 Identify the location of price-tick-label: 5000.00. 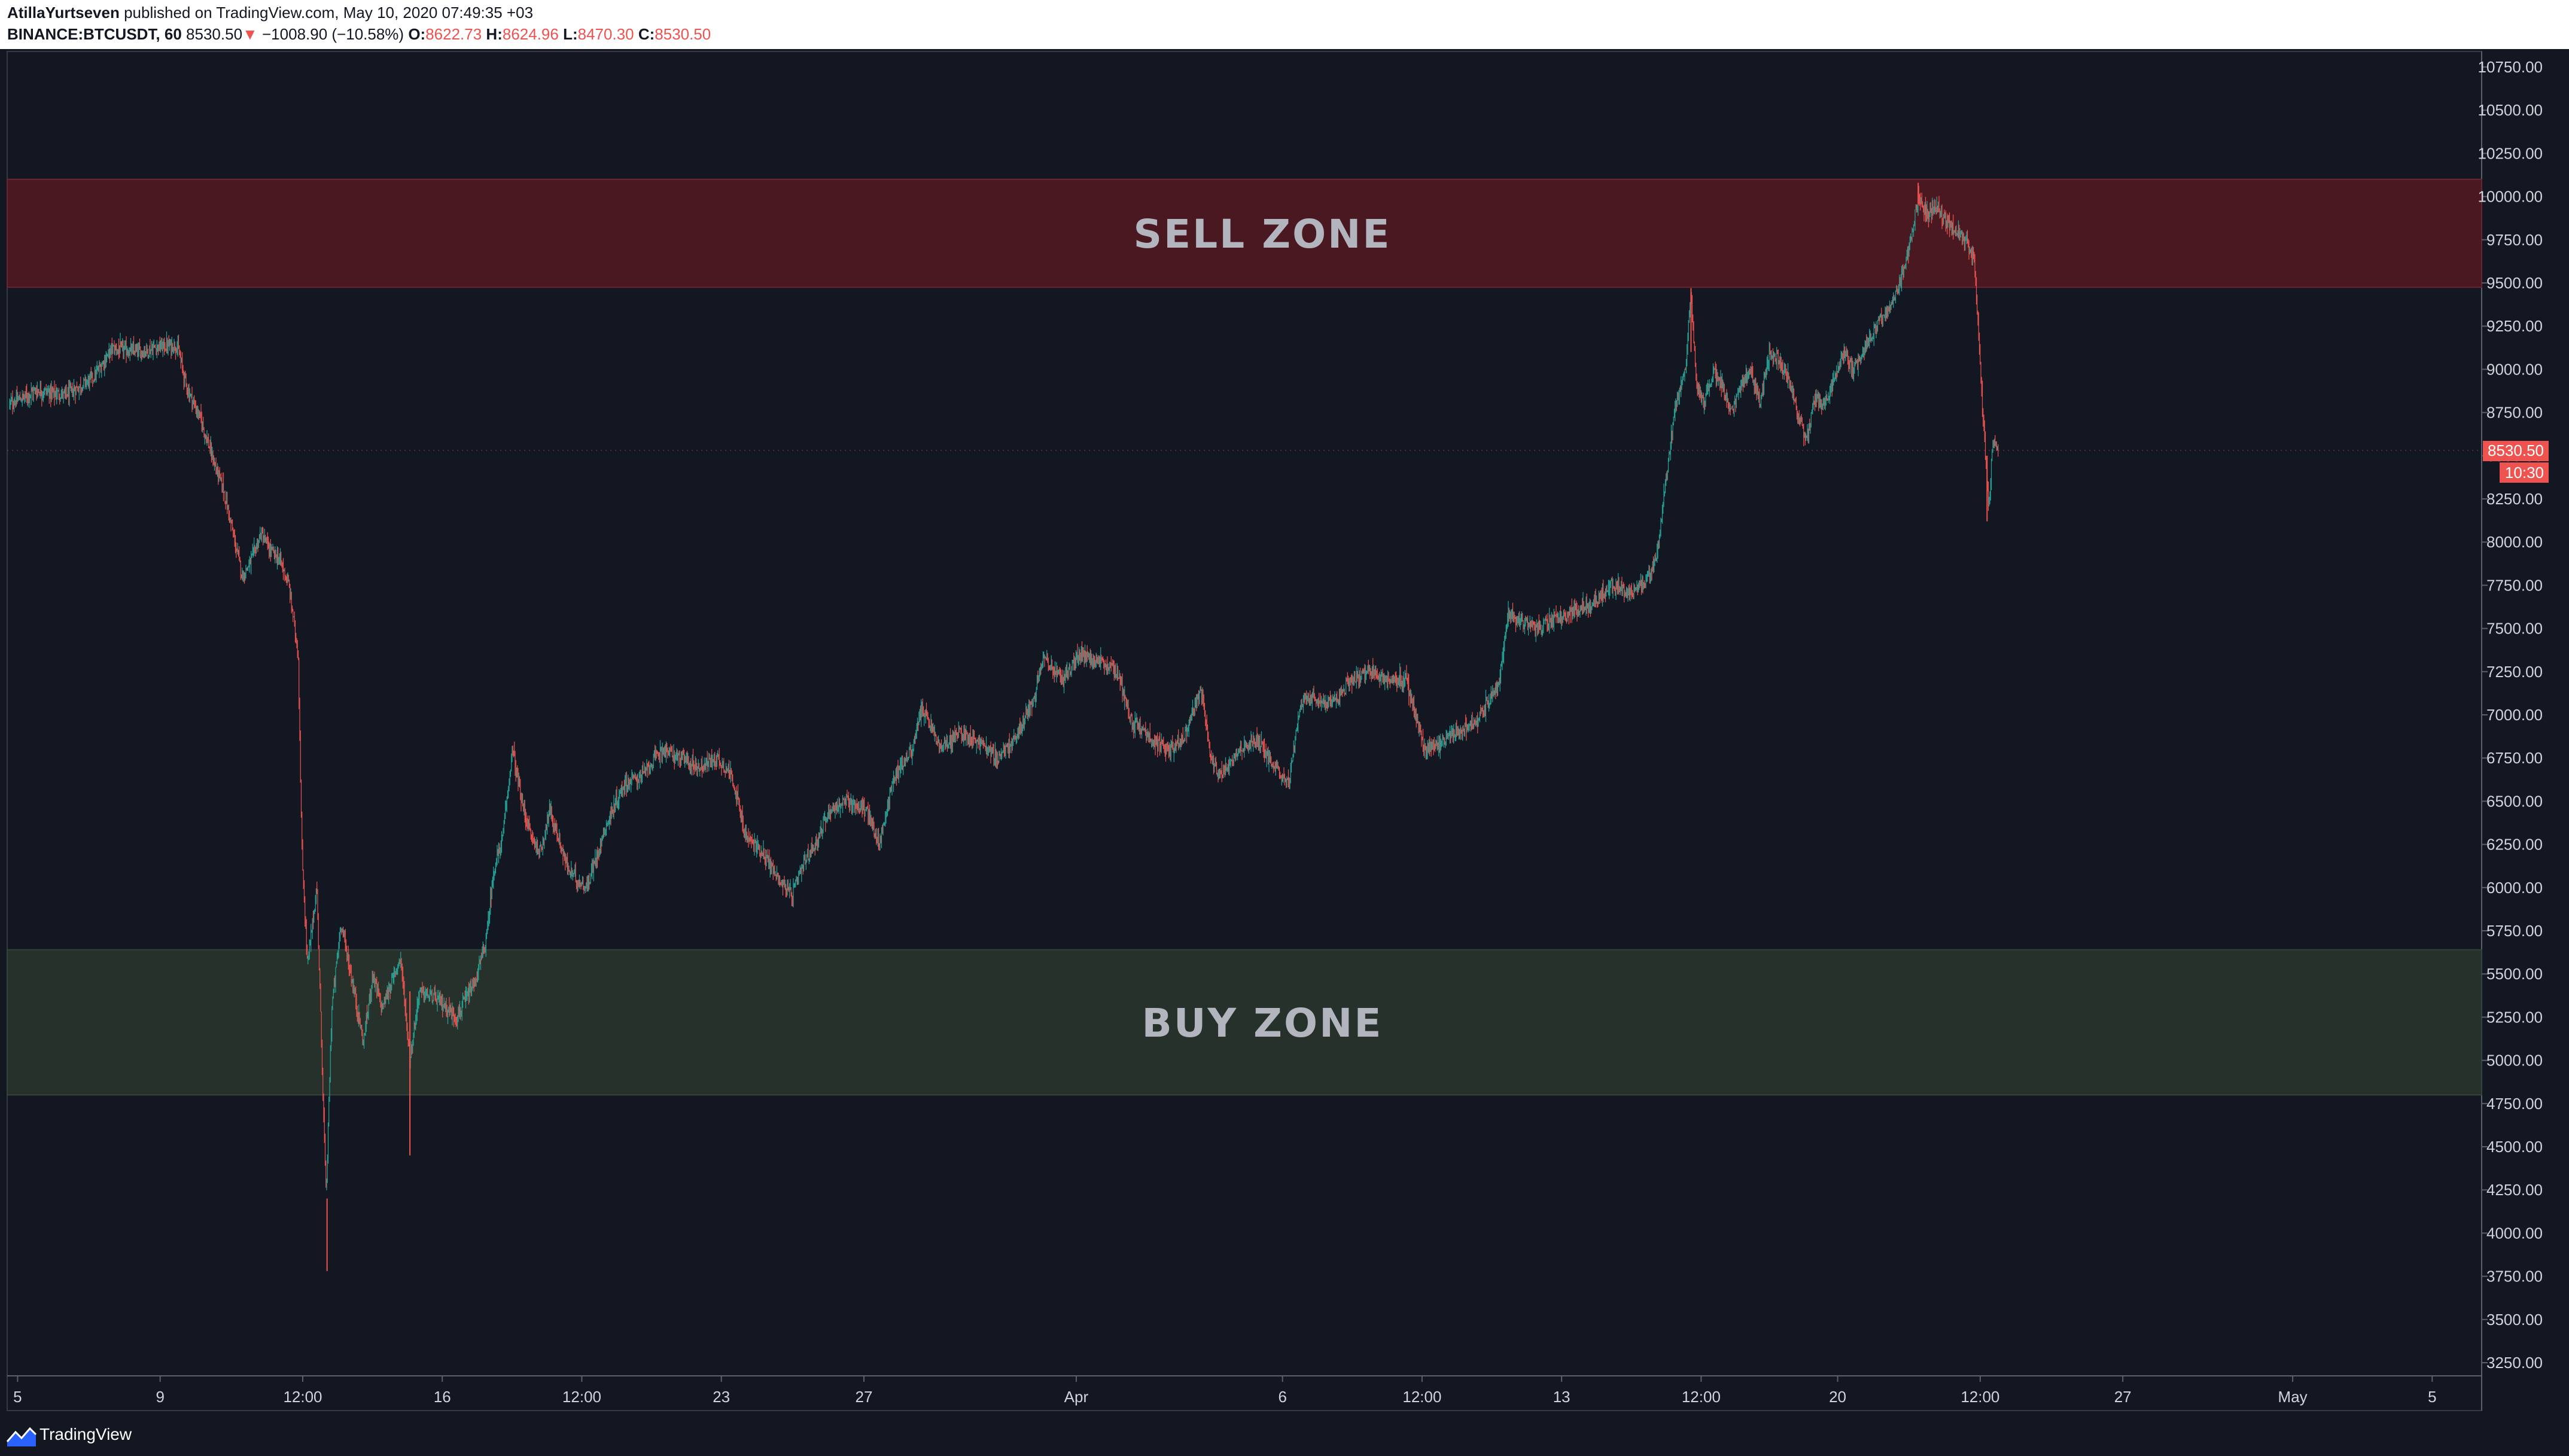
(2514, 1061).